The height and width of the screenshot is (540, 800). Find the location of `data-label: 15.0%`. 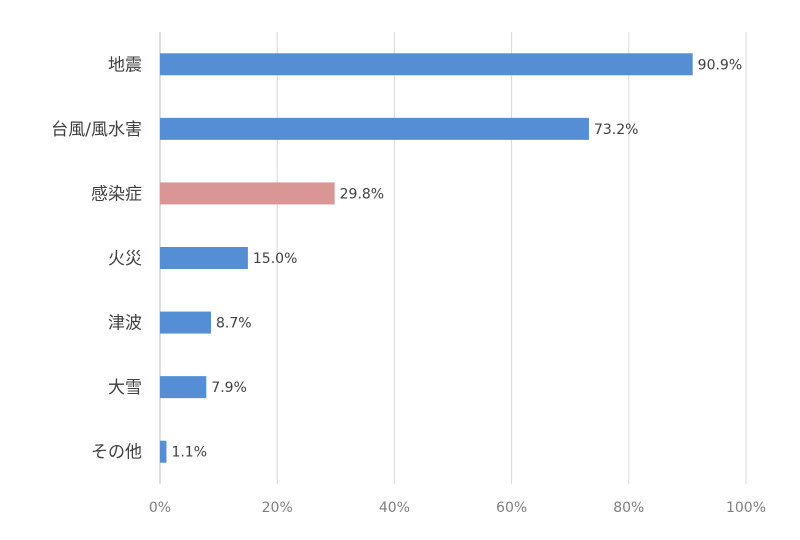

data-label: 15.0% is located at coordinates (275, 259).